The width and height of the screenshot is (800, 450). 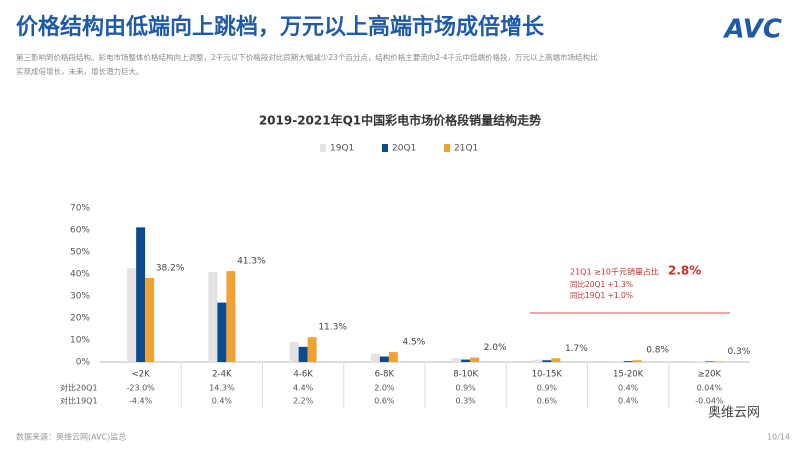 What do you see at coordinates (280, 27) in the screenshot?
I see `slide-title: 价格结构由低端向上跳档，万元以上高端市场成倍增长` at bounding box center [280, 27].